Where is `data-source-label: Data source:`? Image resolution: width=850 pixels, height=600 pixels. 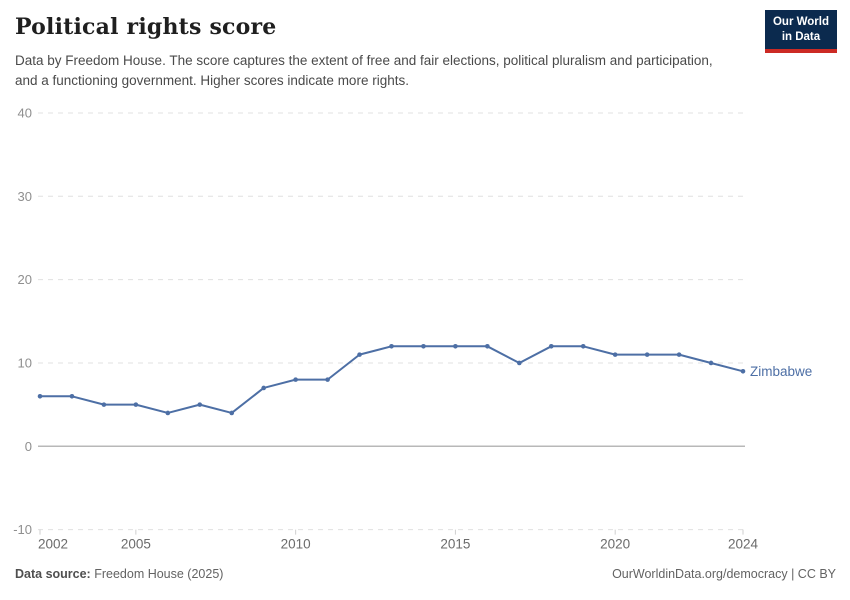 data-source-label: Data source: is located at coordinates (53, 574).